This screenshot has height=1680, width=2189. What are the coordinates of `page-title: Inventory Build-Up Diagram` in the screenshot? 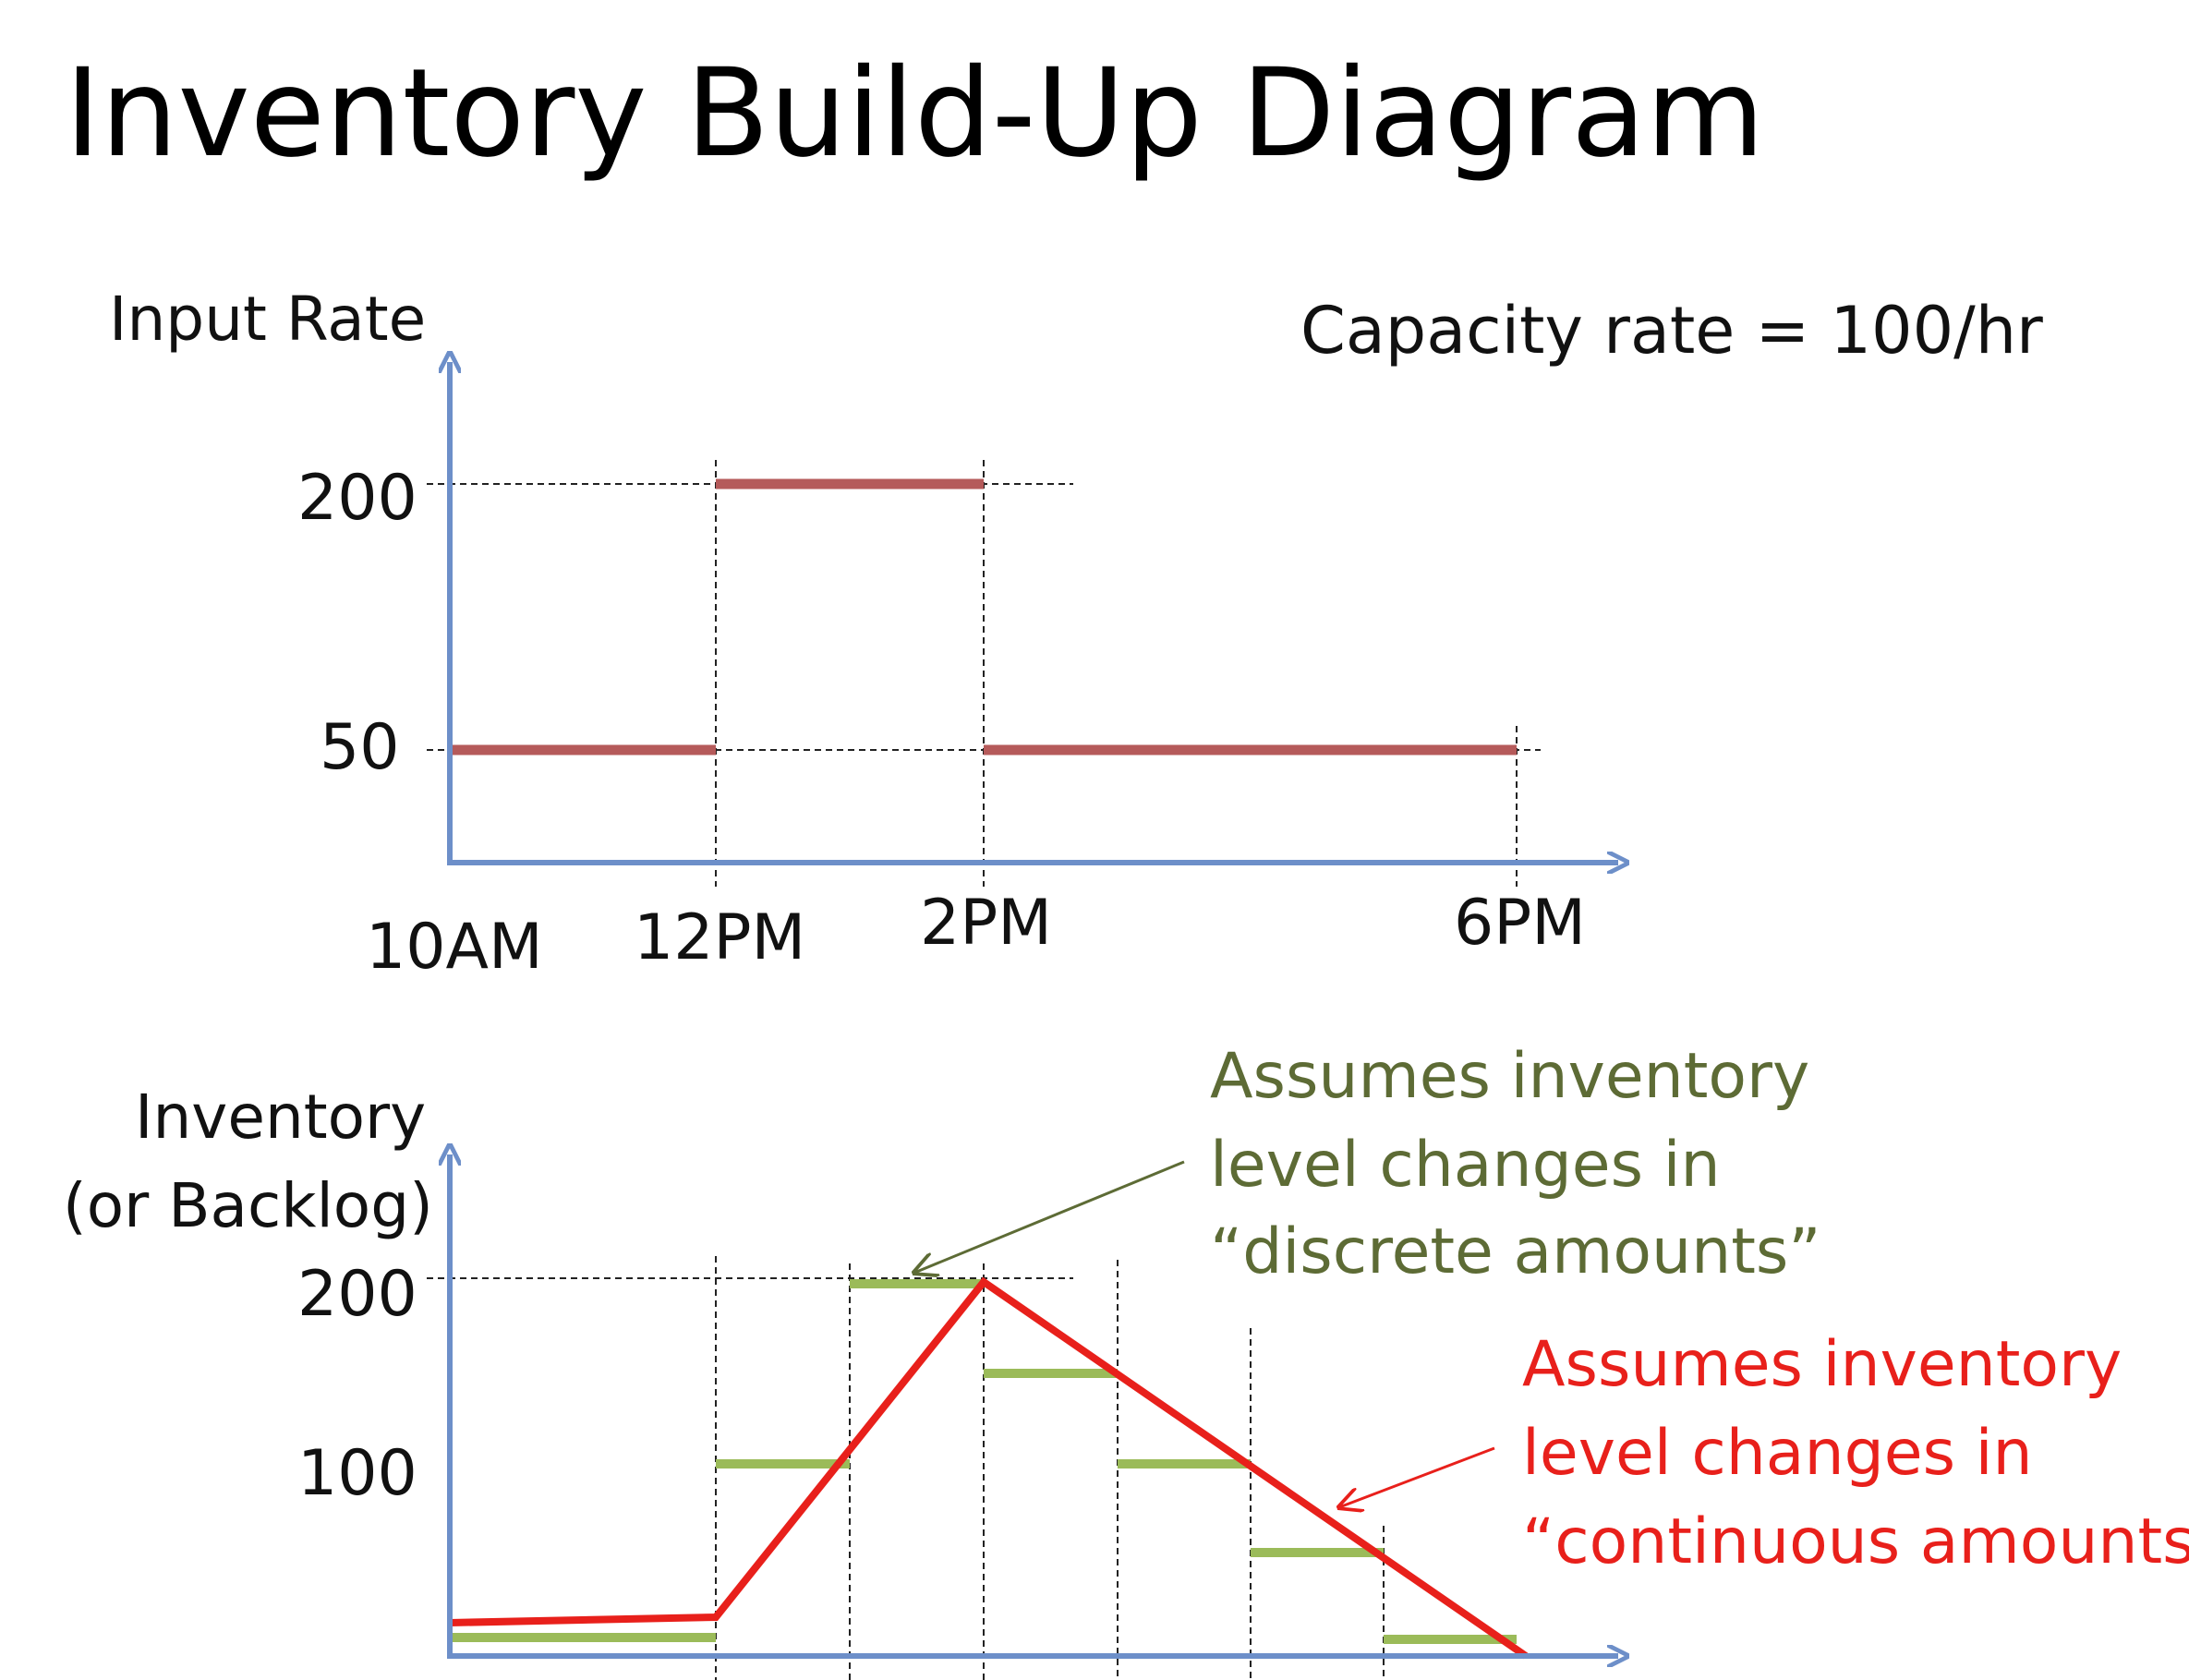 It's located at (915, 113).